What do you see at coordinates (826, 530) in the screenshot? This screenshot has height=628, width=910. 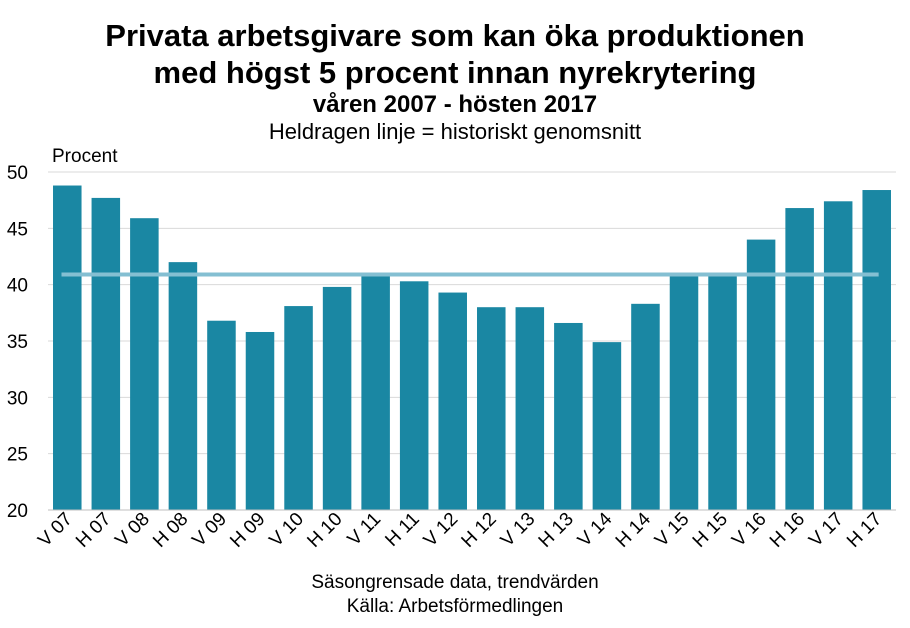 I see `x-tick-label: V 17` at bounding box center [826, 530].